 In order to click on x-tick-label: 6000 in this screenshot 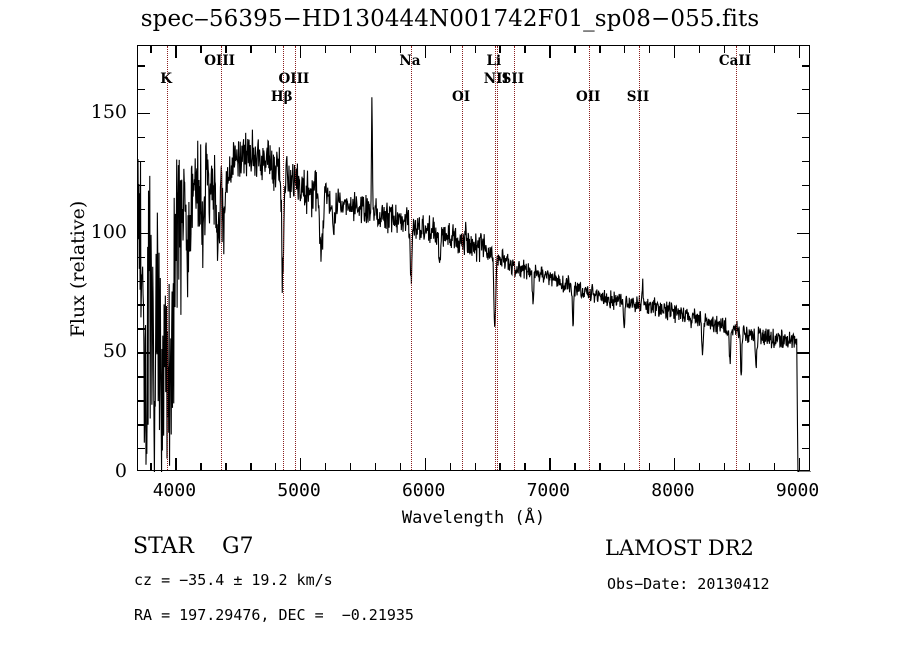, I will do `click(423, 490)`.